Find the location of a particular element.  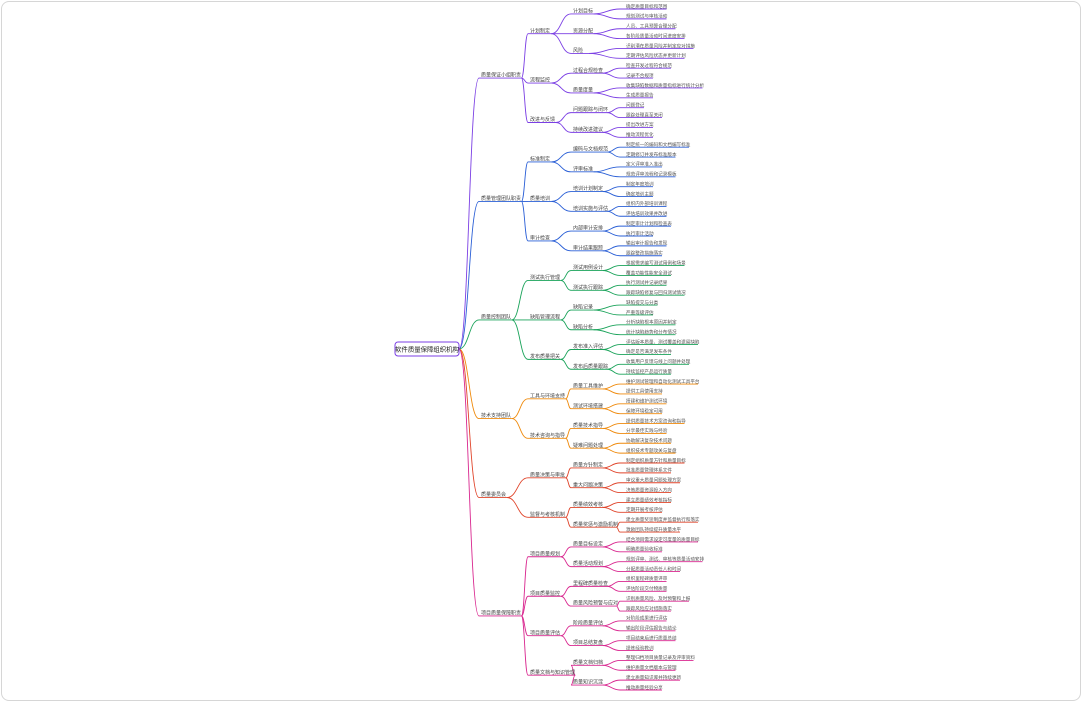

topic-node: 重大问题决策 is located at coordinates (588, 484).